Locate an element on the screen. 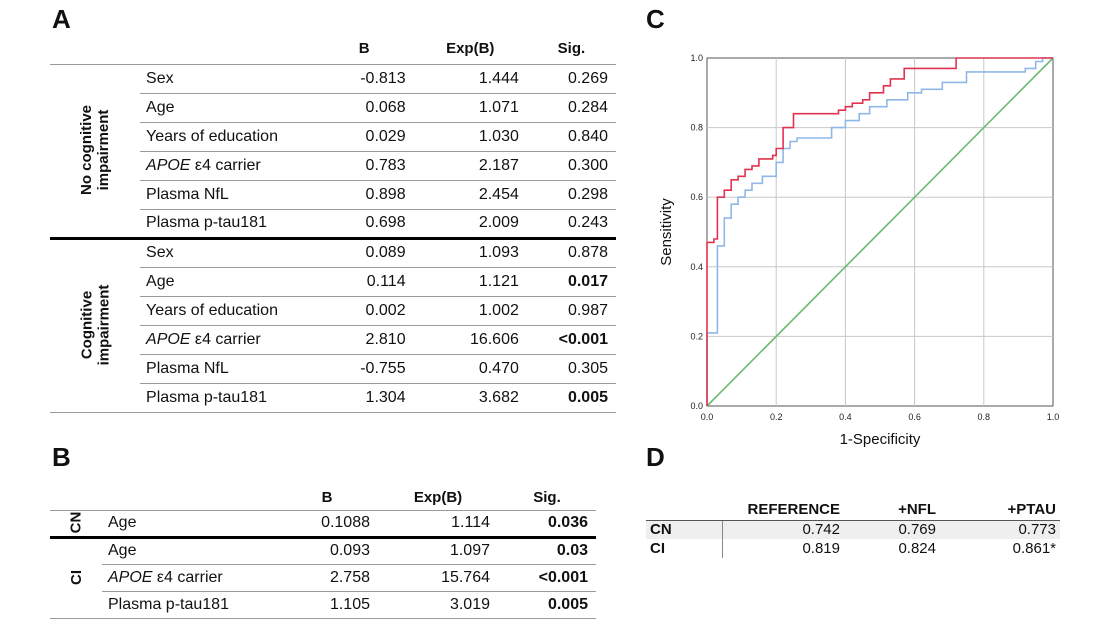  sig-cell: 0.987 is located at coordinates (571, 311).